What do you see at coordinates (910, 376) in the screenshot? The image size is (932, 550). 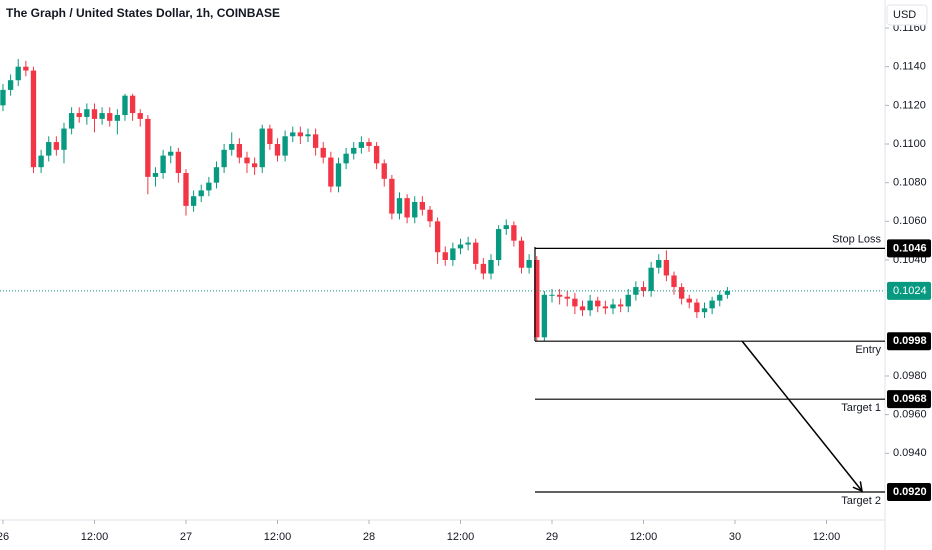 I see `y-tick-label: 0.0980` at bounding box center [910, 376].